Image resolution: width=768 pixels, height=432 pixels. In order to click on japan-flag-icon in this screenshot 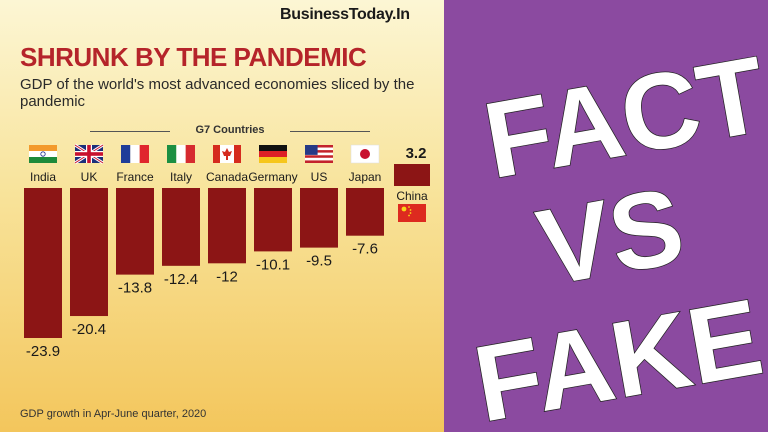, I will do `click(365, 154)`.